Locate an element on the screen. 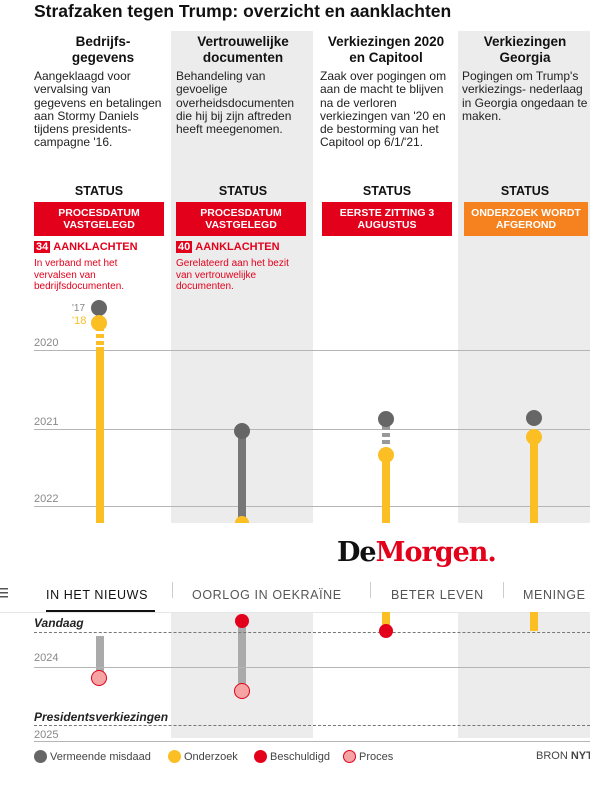 This screenshot has height=800, width=590. legend-item-trial: Proces is located at coordinates (368, 756).